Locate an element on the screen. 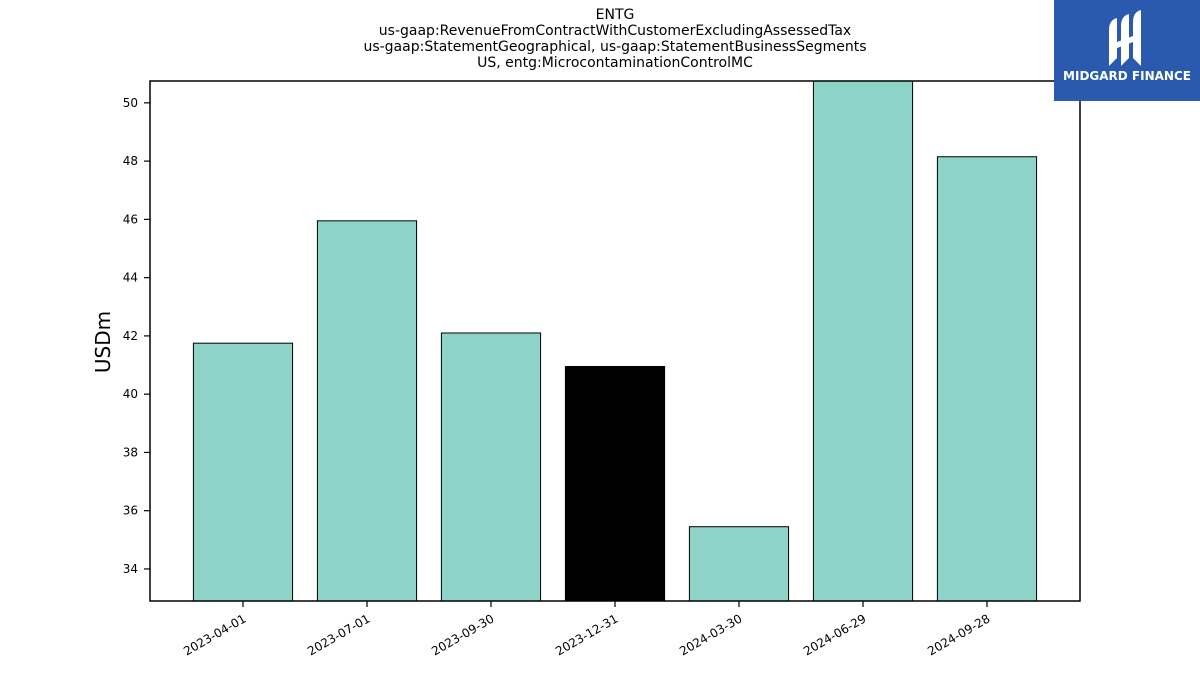  x-tick-label-2023-09-30: 2023-09-30 is located at coordinates (462, 634).